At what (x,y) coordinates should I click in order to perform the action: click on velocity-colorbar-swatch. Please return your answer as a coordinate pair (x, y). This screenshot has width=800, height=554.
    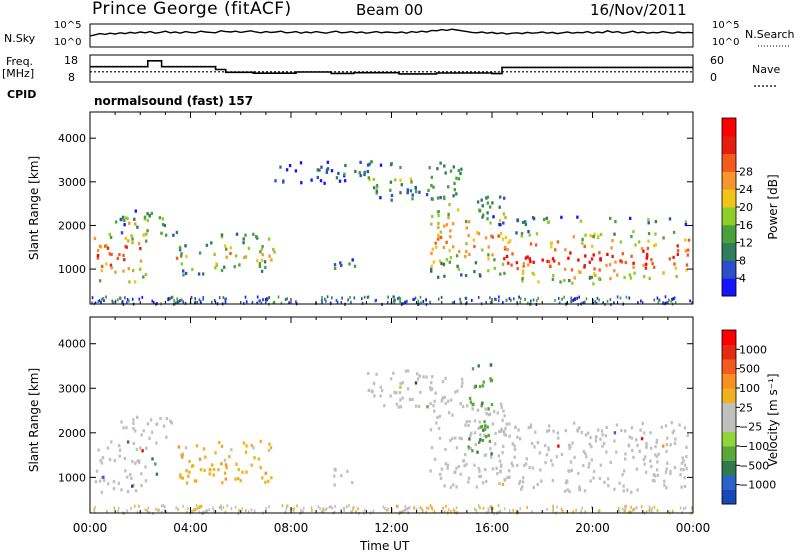
    Looking at the image, I should click on (729, 366).